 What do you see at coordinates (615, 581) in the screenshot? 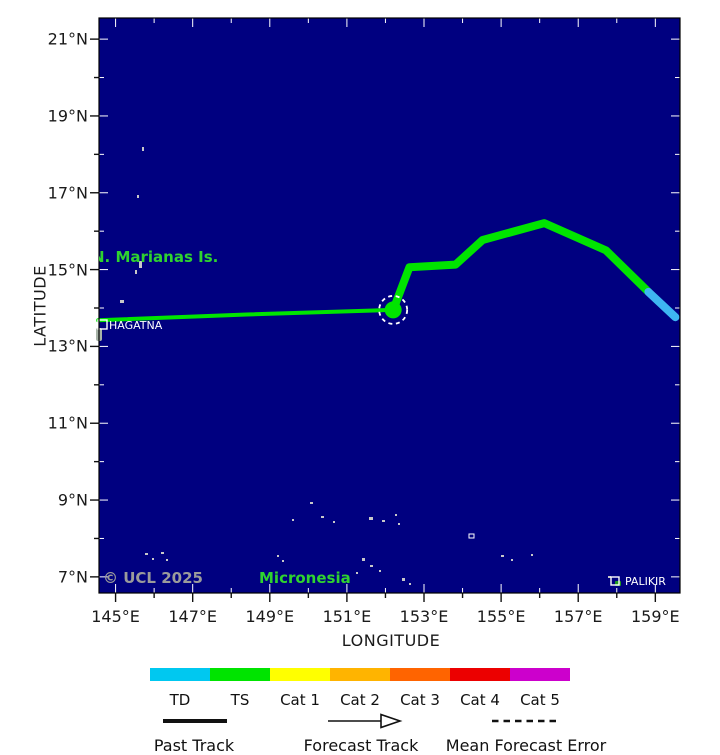
I see `city-marker-palikir` at bounding box center [615, 581].